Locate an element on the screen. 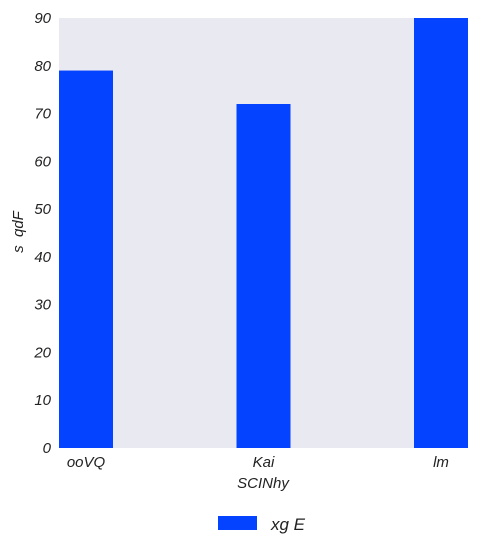 This screenshot has height=560, width=480. y-tick-label: 40 is located at coordinates (42, 257).